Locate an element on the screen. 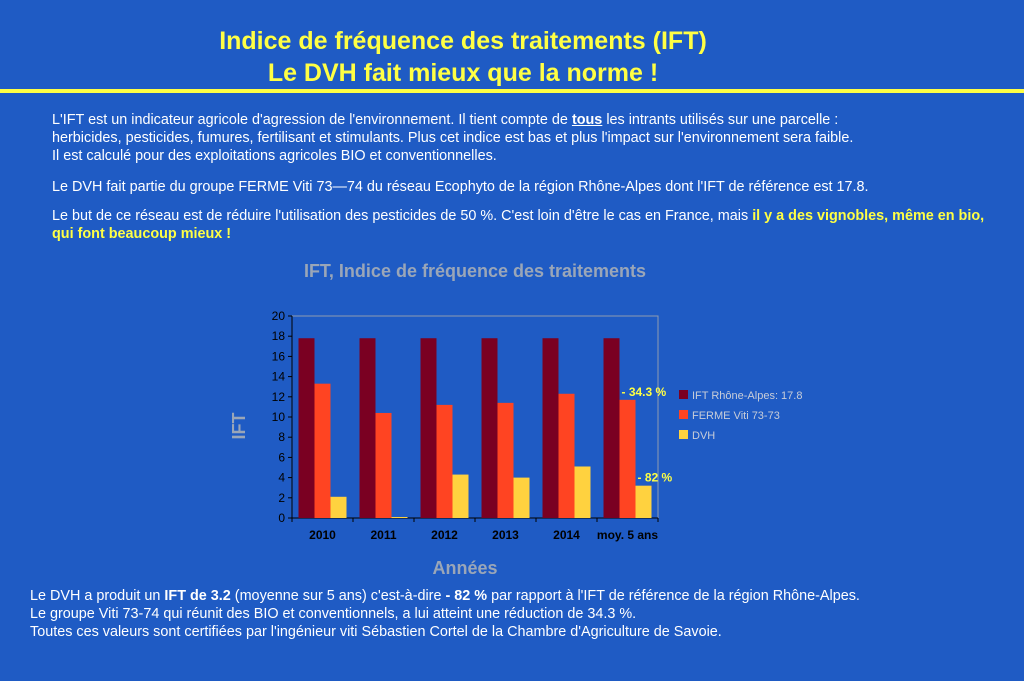  x-tick-label: 2011 is located at coordinates (383, 535).